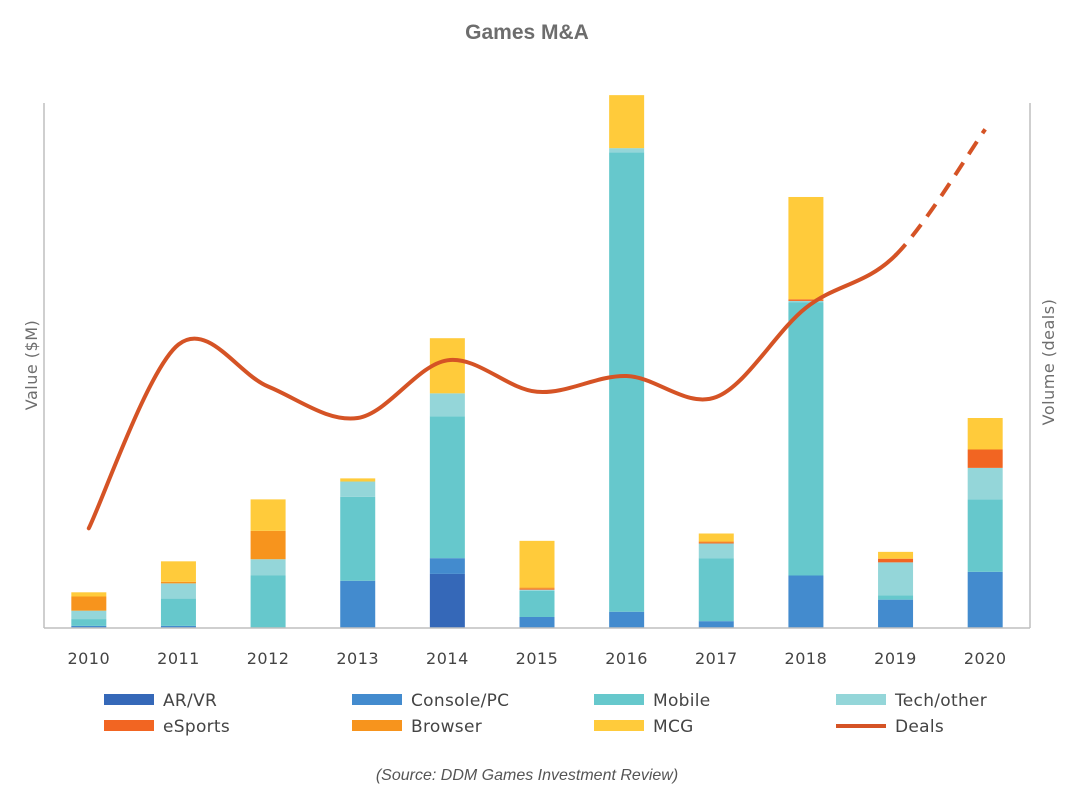 The height and width of the screenshot is (800, 1080). I want to click on bar-ar-vr-2014, so click(447, 600).